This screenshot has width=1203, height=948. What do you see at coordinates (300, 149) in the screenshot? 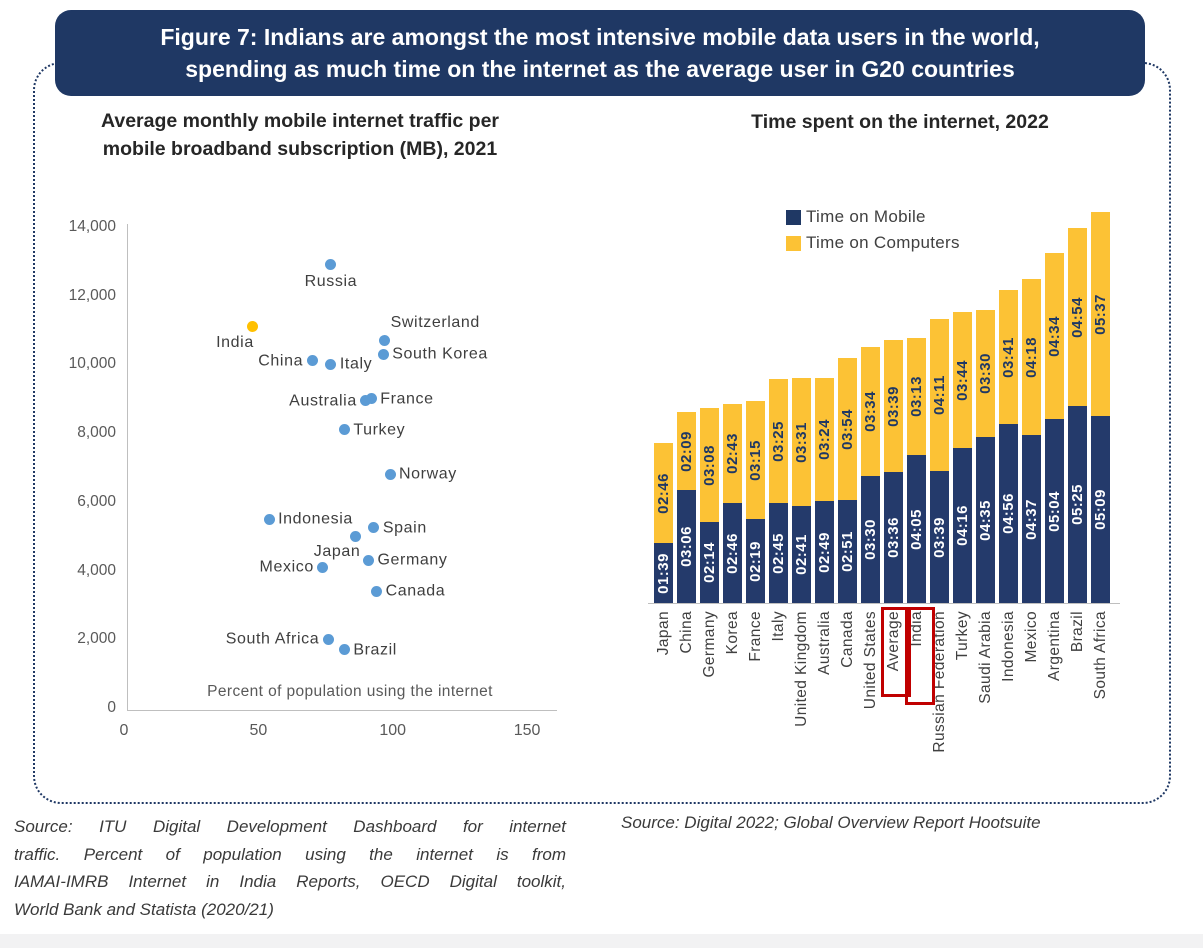
I see `left-chart-title-line2: mobile broadband subscription (MB), 2021` at bounding box center [300, 149].